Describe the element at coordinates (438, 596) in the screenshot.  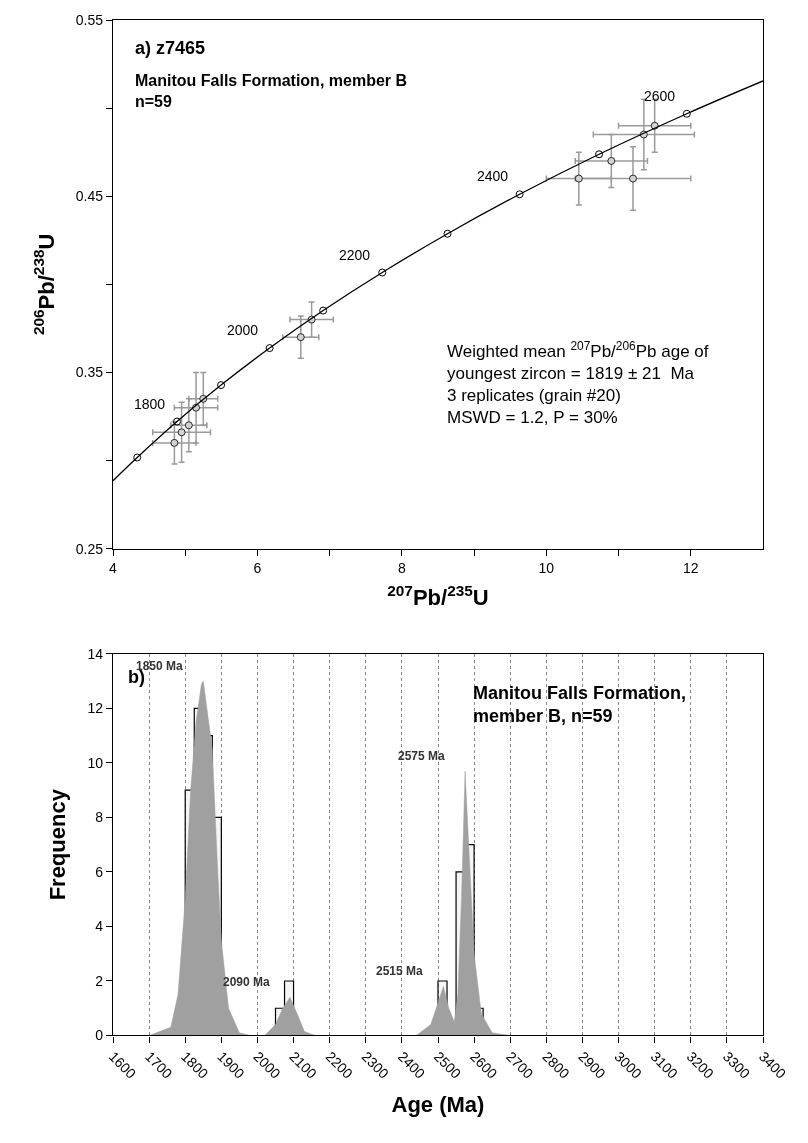
I see `x-axis-title: $^{207}$Pb/$^{235}$U` at that location.